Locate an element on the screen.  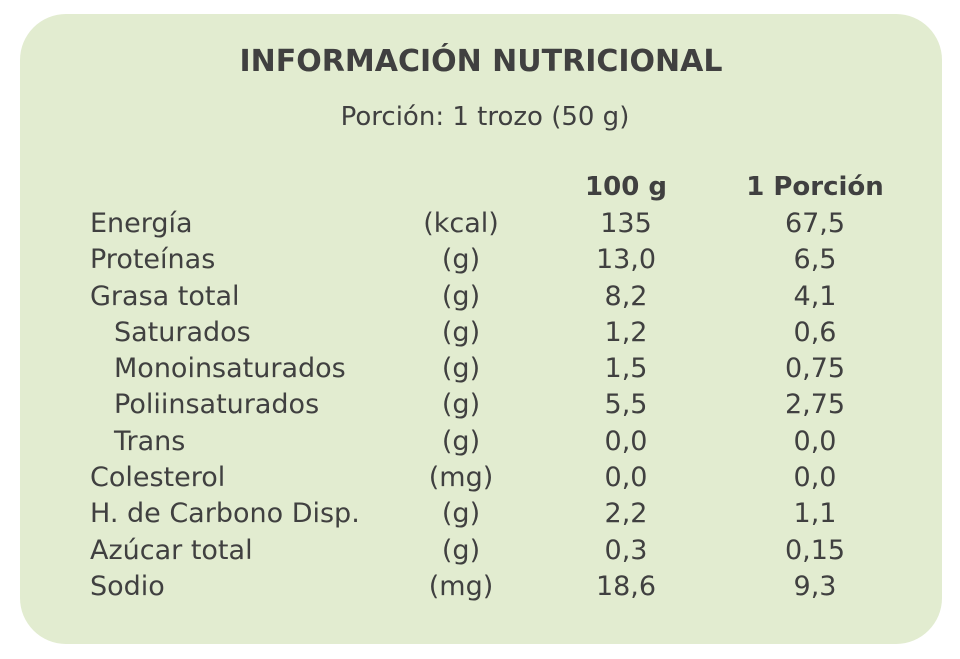
nutrient-row: Sodio (mg) 18,6 9,3 is located at coordinates (480, 587).